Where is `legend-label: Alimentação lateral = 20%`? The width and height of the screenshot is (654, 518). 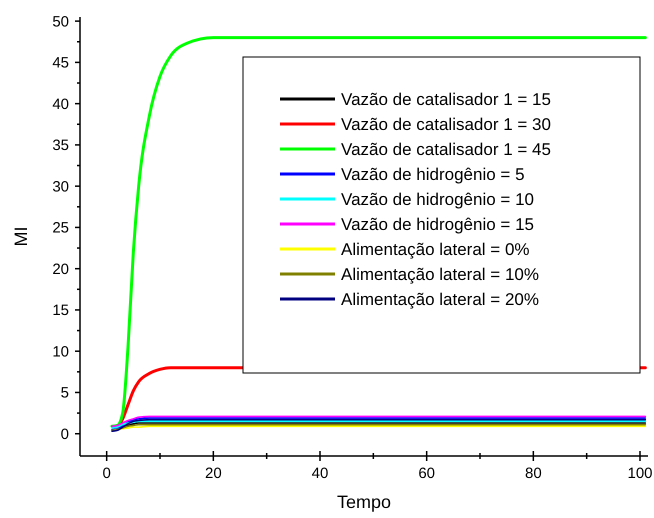 legend-label: Alimentação lateral = 20% is located at coordinates (440, 299).